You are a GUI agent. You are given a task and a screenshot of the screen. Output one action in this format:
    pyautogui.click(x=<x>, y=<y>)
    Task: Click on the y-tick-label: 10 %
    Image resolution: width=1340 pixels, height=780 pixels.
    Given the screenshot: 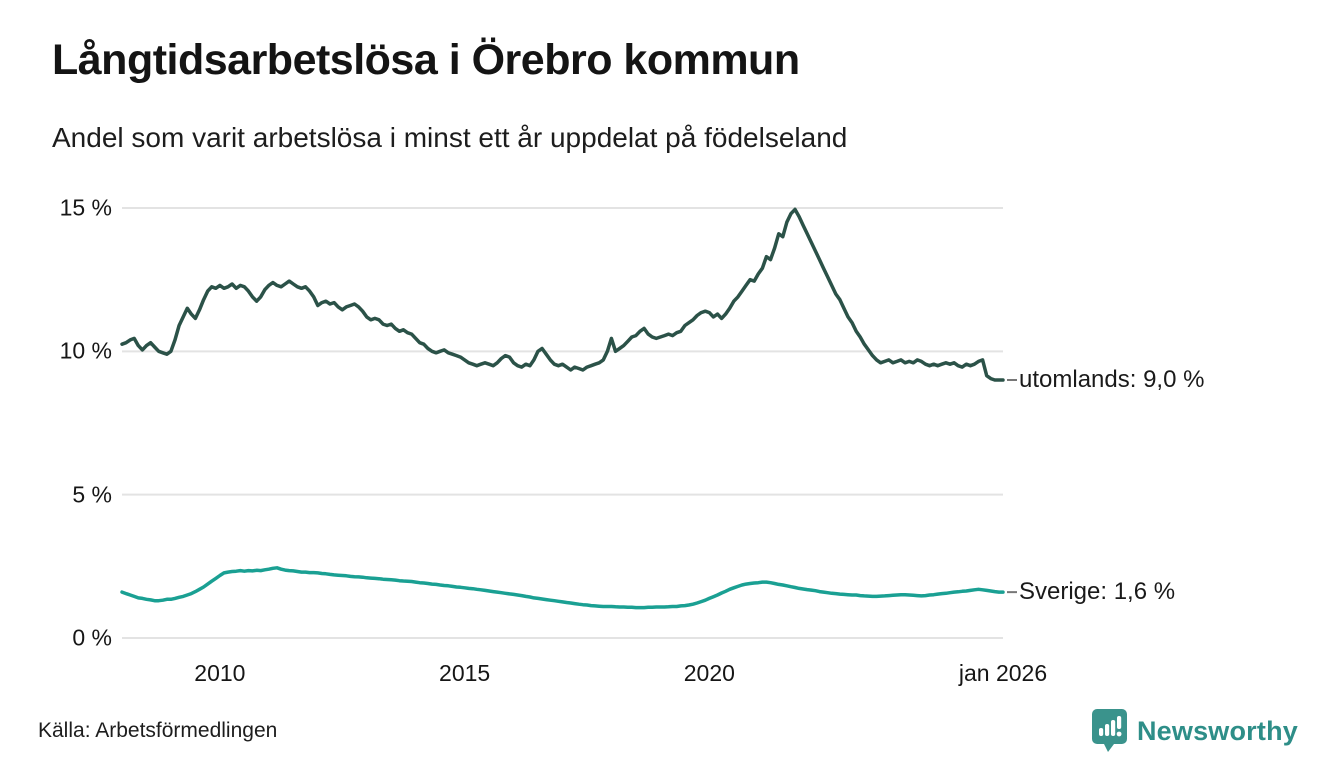 What is the action you would take?
    pyautogui.click(x=85, y=350)
    